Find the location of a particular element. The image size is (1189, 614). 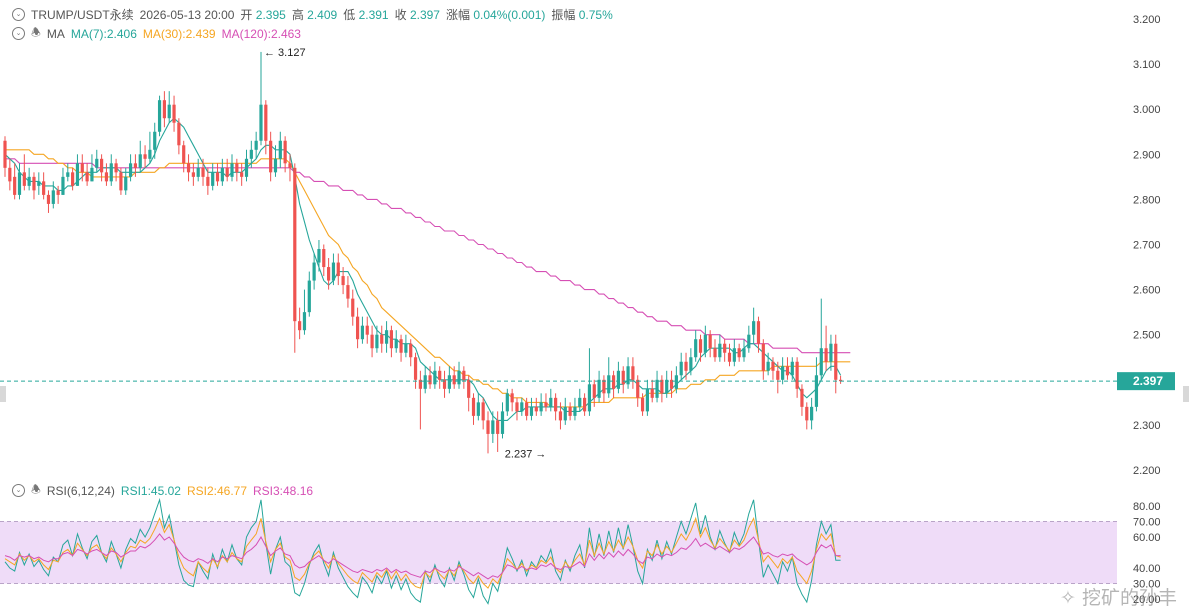

high-label: 高 is located at coordinates (297, 15).